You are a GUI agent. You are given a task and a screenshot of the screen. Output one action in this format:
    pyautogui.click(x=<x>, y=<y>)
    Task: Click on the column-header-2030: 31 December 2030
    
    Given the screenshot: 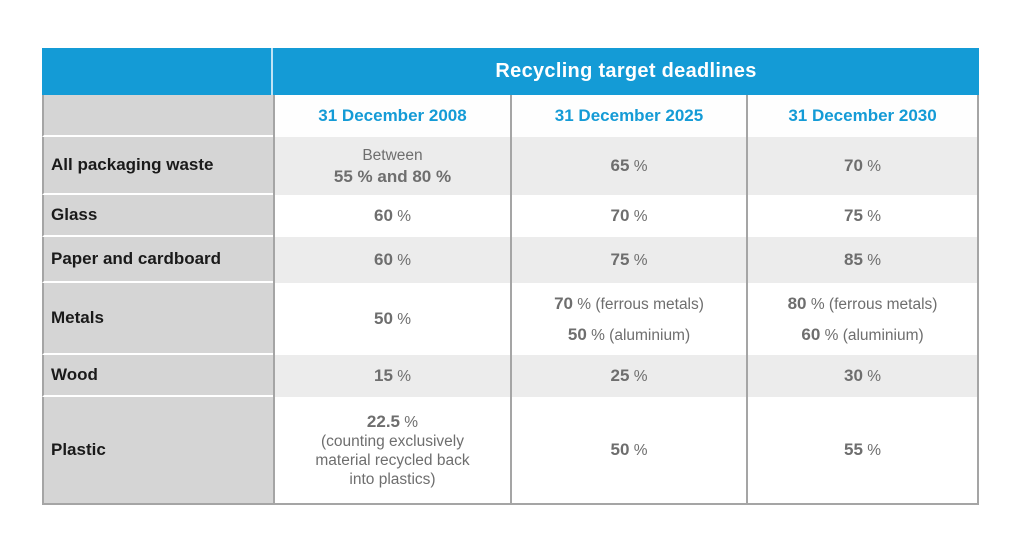 What is the action you would take?
    pyautogui.click(x=863, y=116)
    